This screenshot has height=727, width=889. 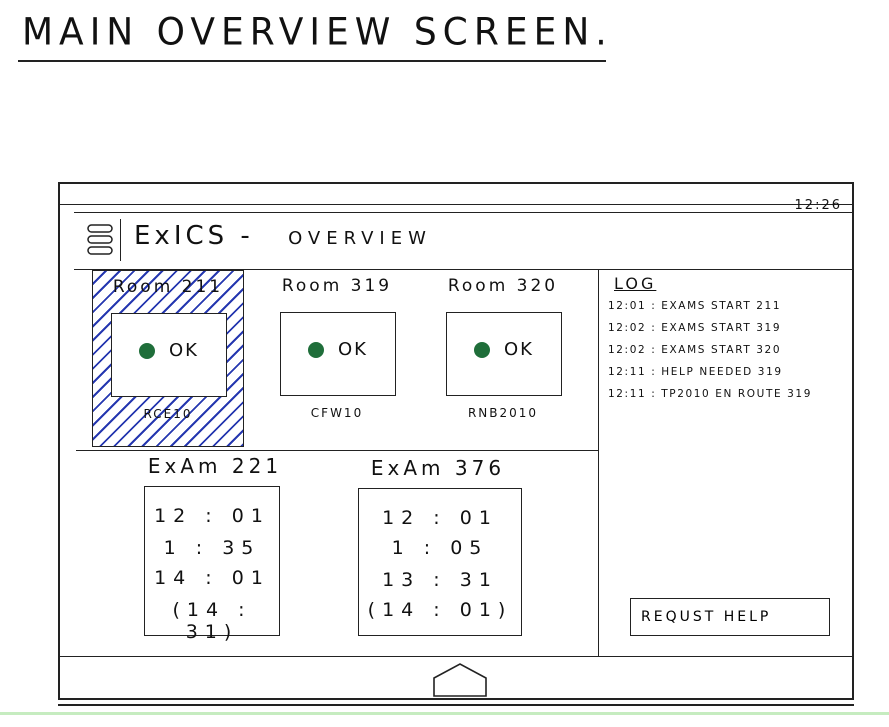 I want to click on title-underline, so click(x=312, y=61).